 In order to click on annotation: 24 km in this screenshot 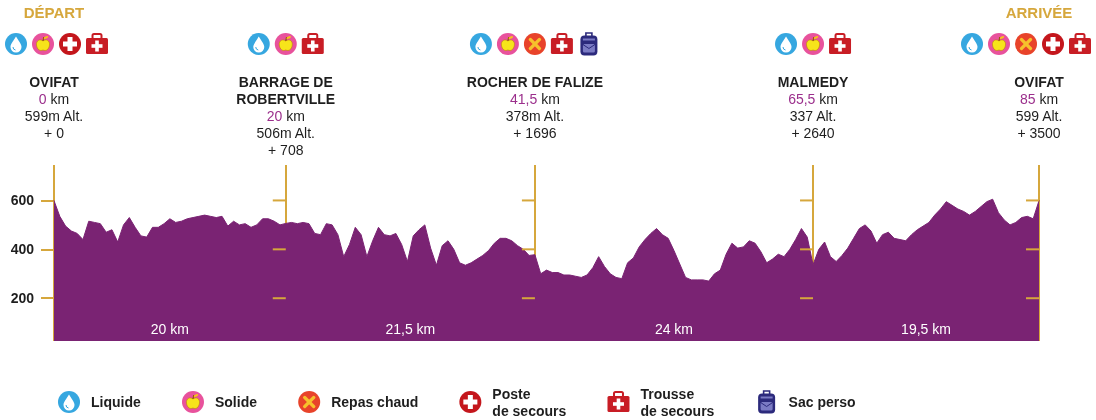, I will do `click(674, 329)`.